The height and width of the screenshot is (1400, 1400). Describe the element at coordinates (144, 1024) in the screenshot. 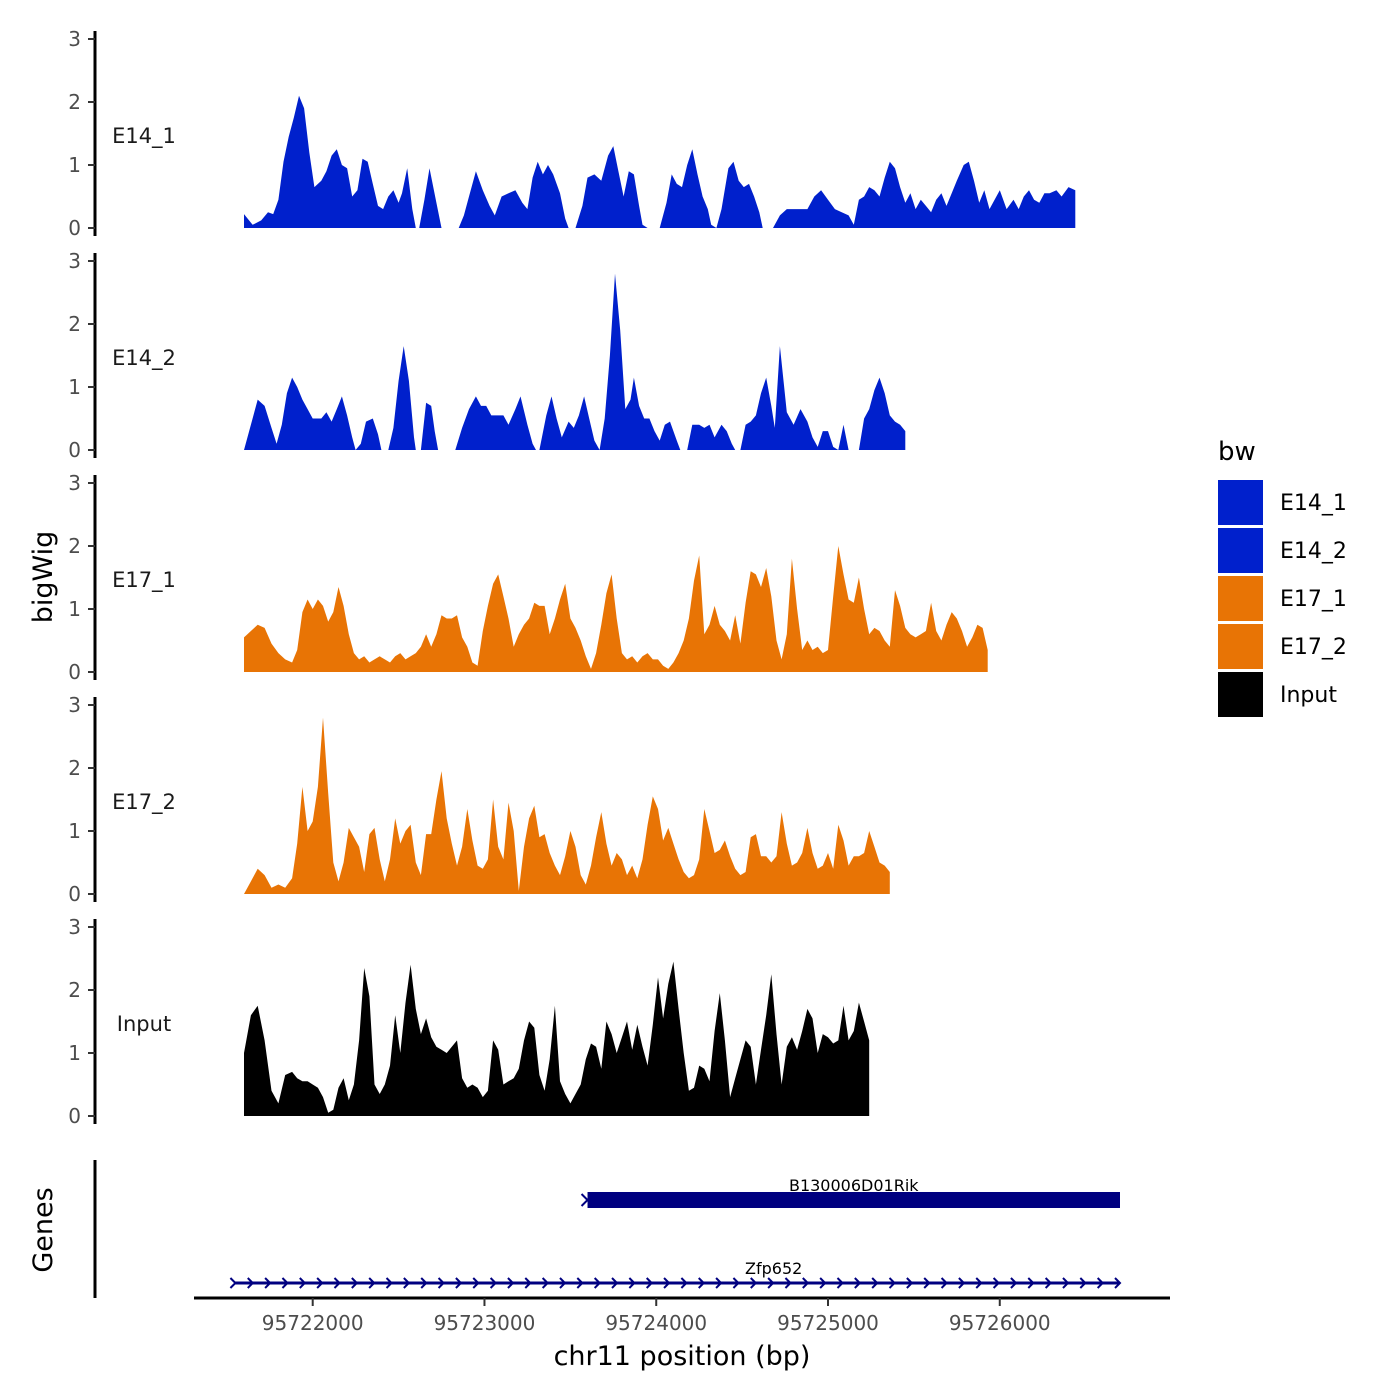

I see `track-label: Input` at that location.